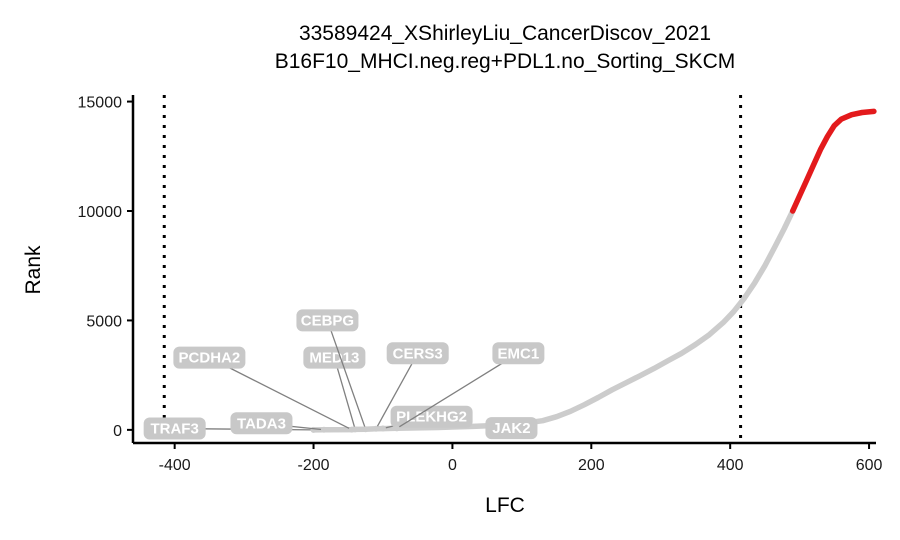 Image resolution: width=900 pixels, height=540 pixels. What do you see at coordinates (869, 465) in the screenshot?
I see `x-tick-label: 600` at bounding box center [869, 465].